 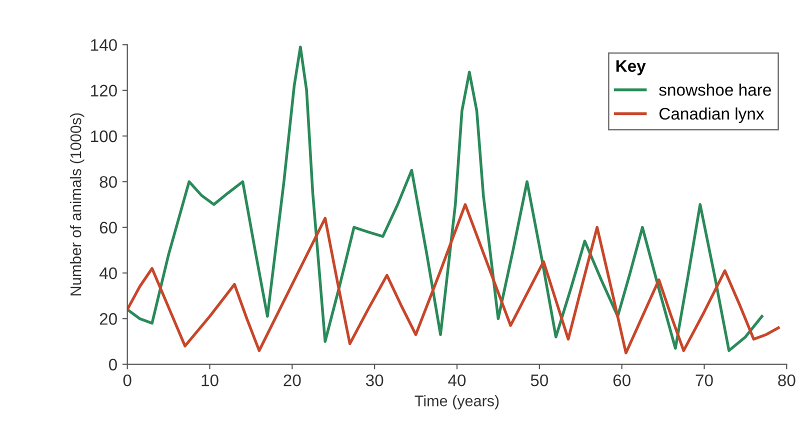 I want to click on y-tick-label: 80, so click(x=108, y=182).